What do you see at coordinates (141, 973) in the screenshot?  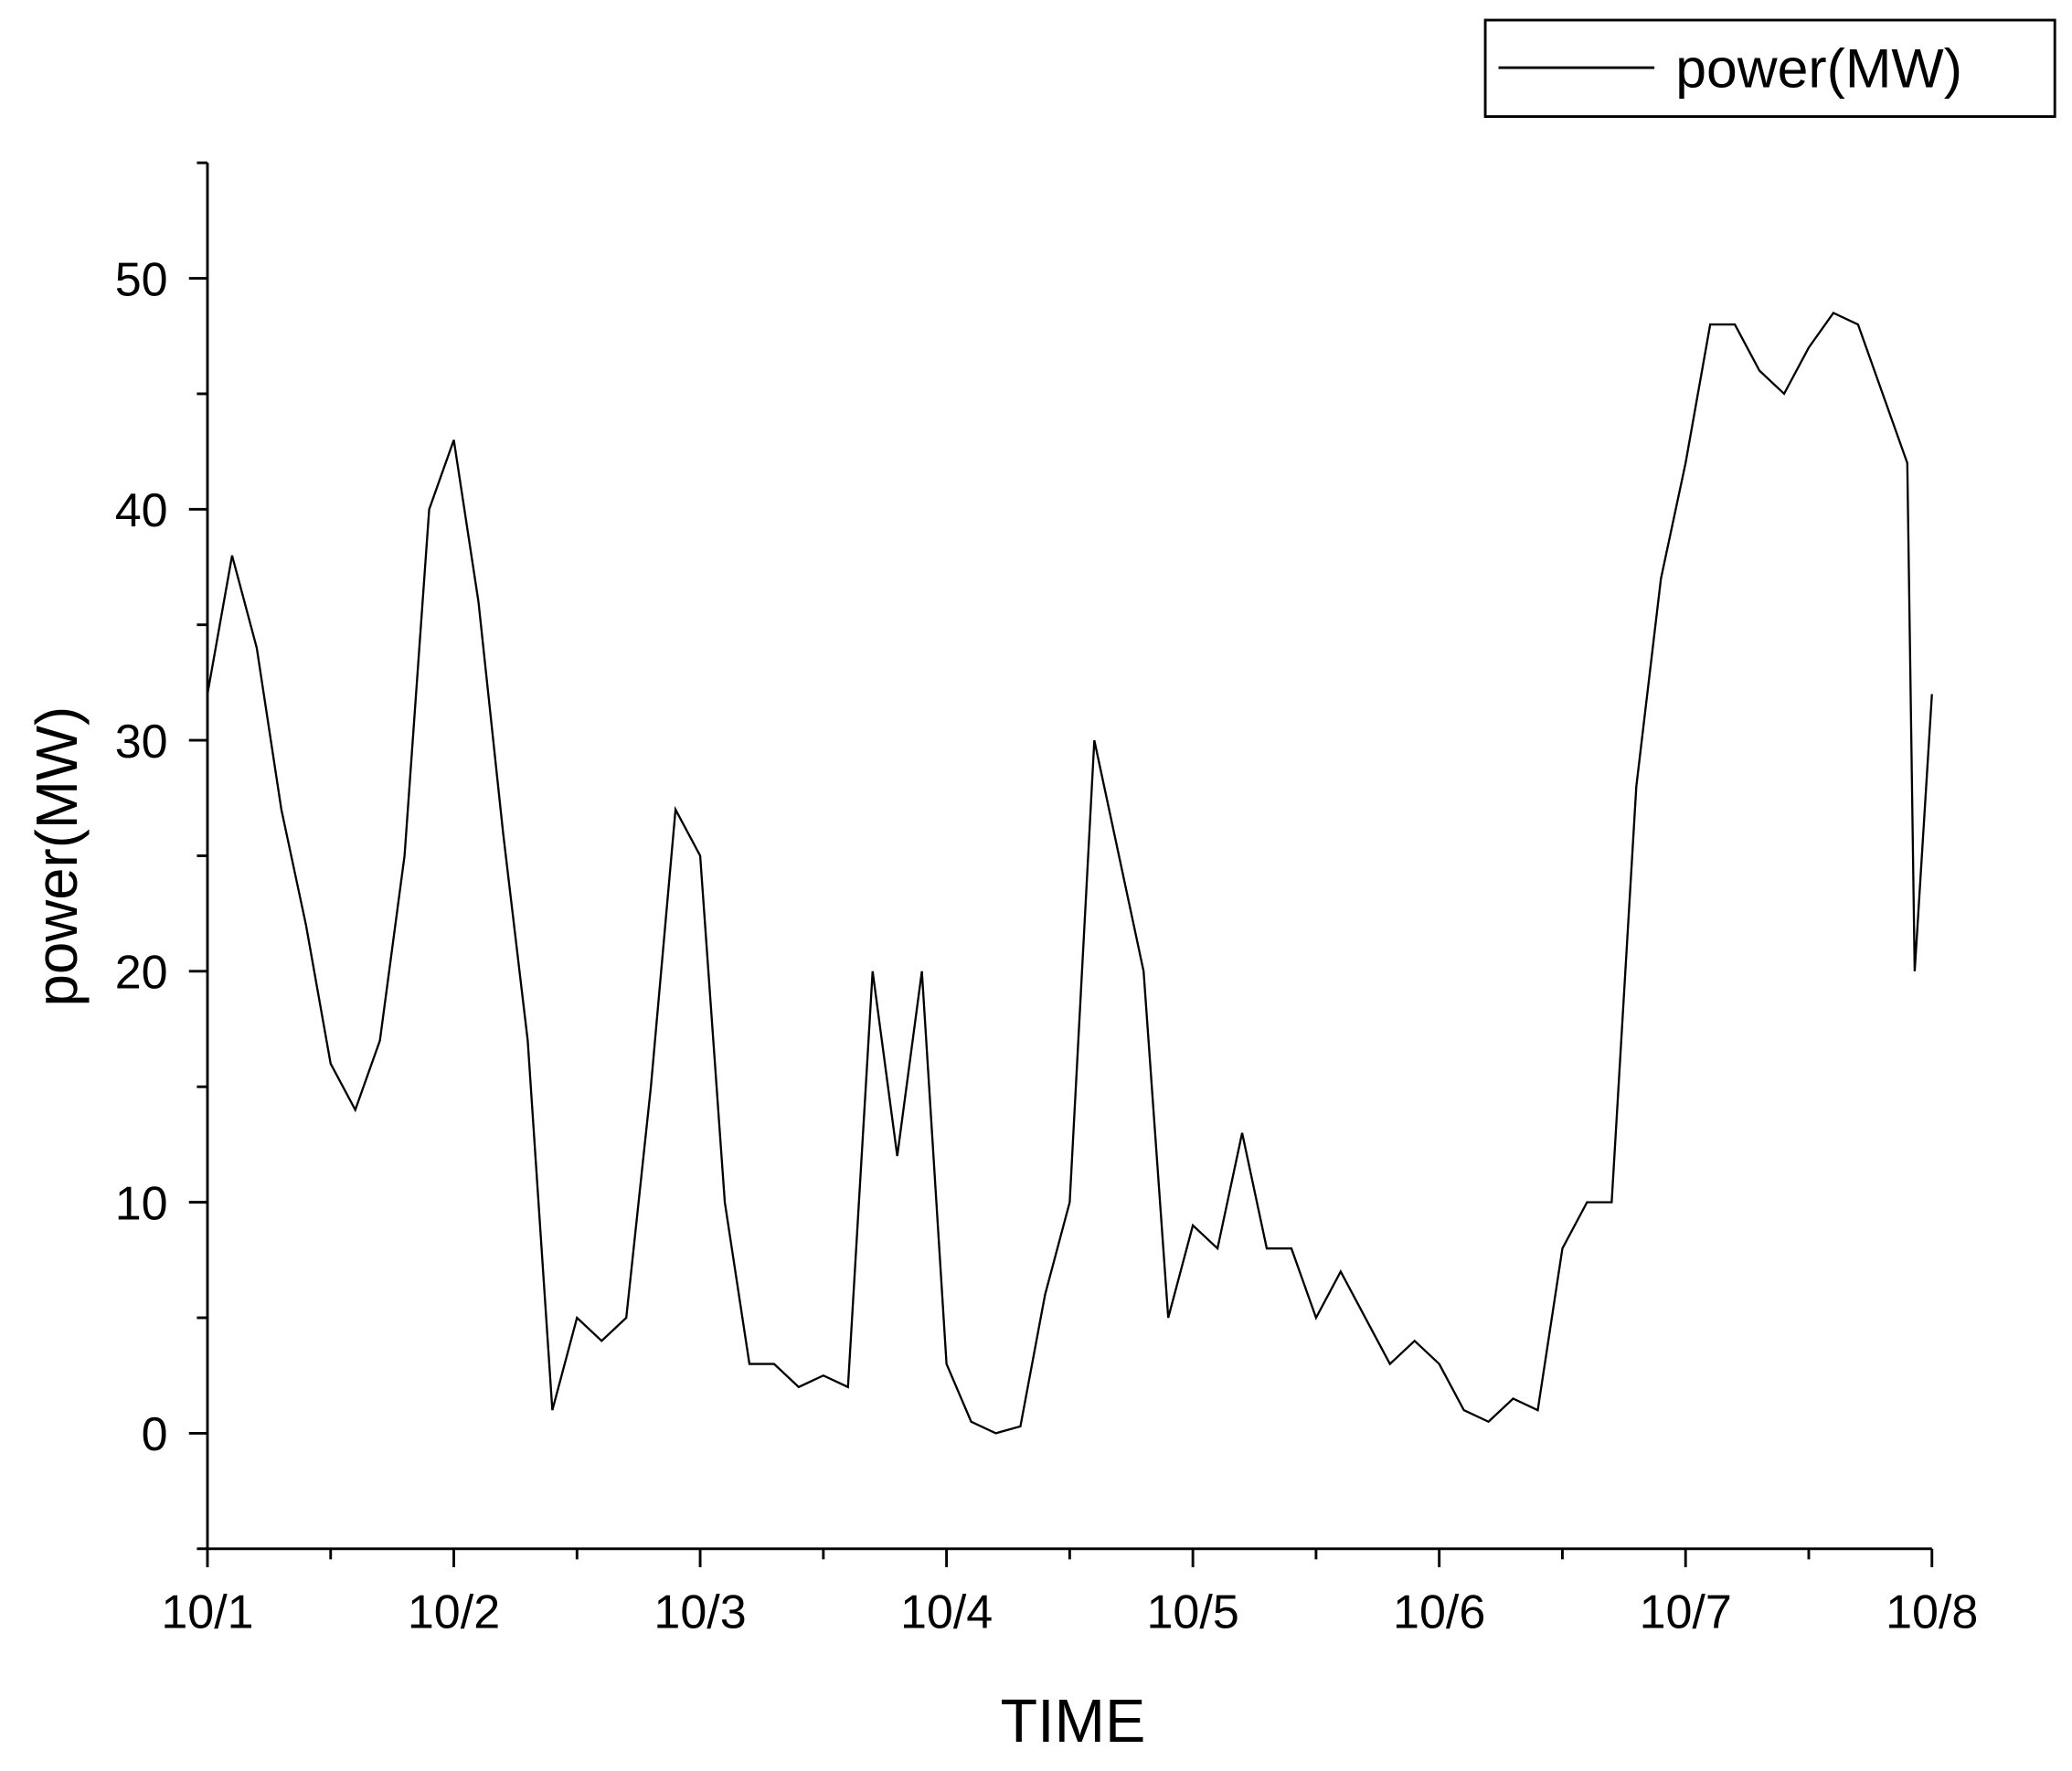 I see `y-tick-label: 20` at bounding box center [141, 973].